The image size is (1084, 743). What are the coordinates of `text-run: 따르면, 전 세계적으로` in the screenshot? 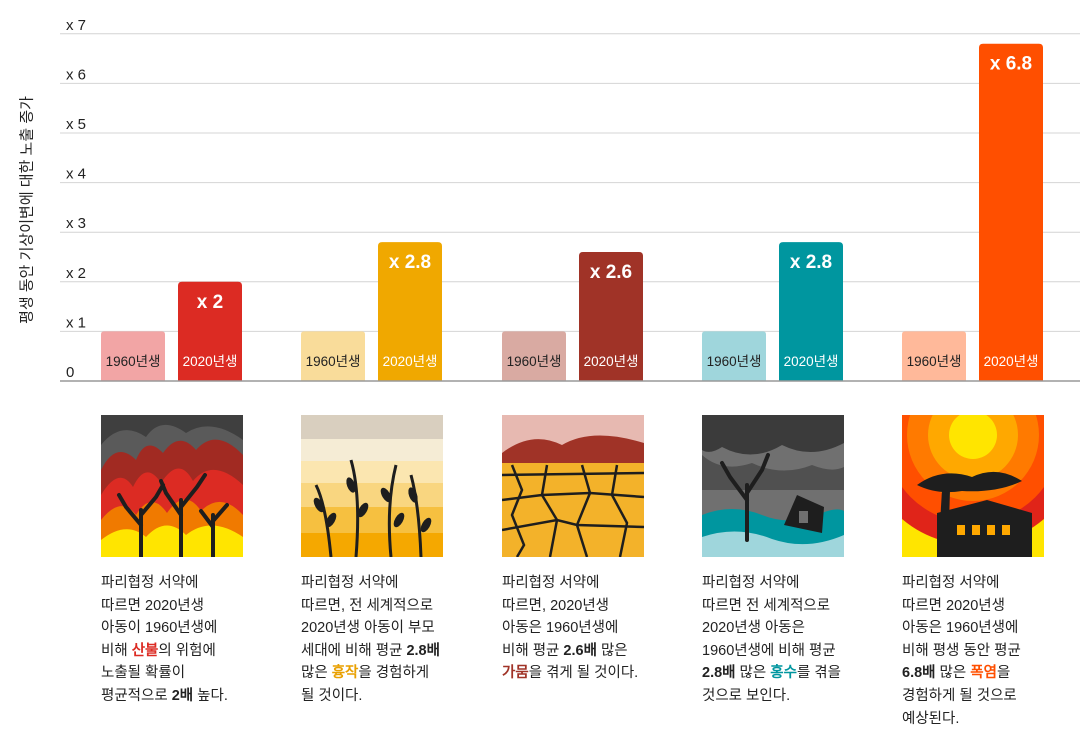 It's located at (367, 605).